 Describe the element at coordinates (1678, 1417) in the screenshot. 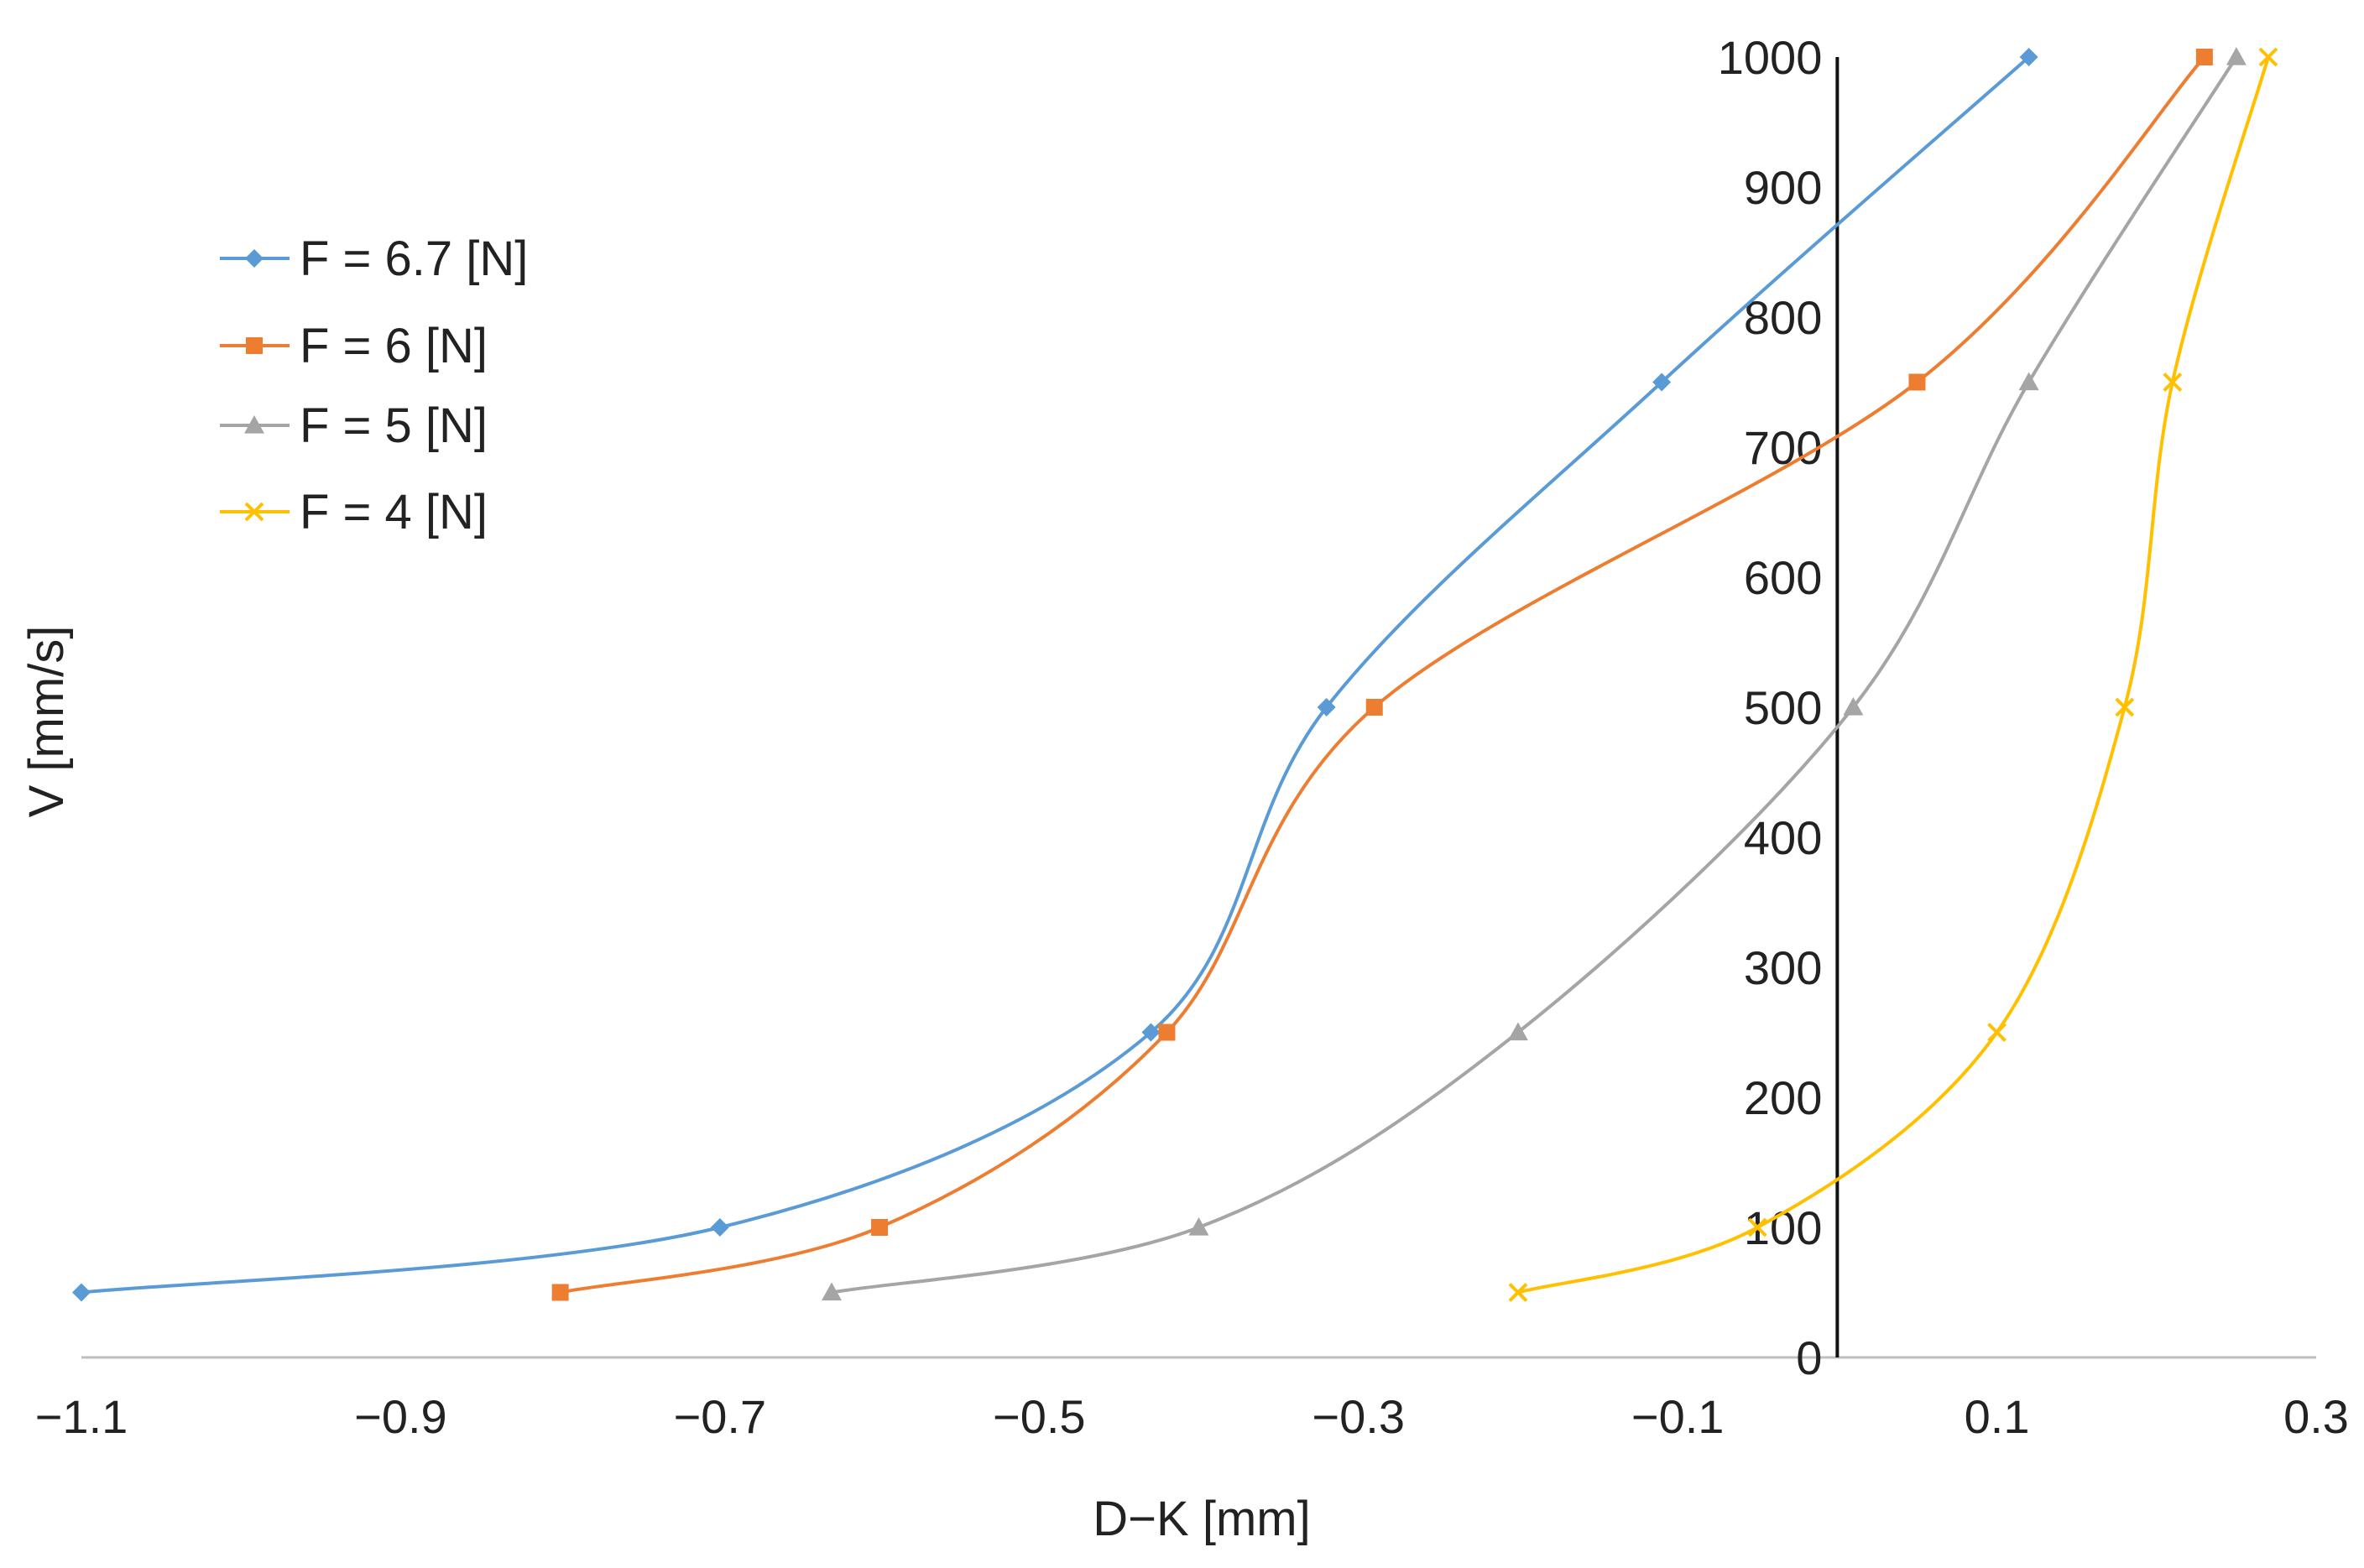

I see `x-tick-label: −0.1` at that location.